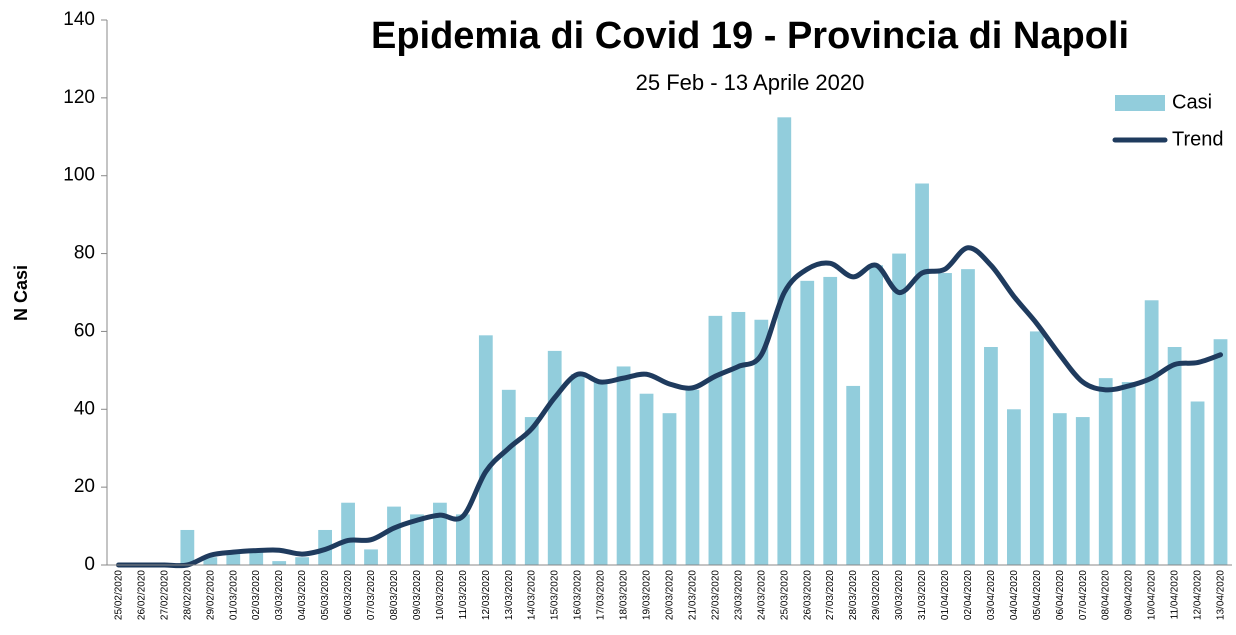 This screenshot has height=635, width=1236. I want to click on x-tick-label: 05/04/2020, so click(1037, 595).